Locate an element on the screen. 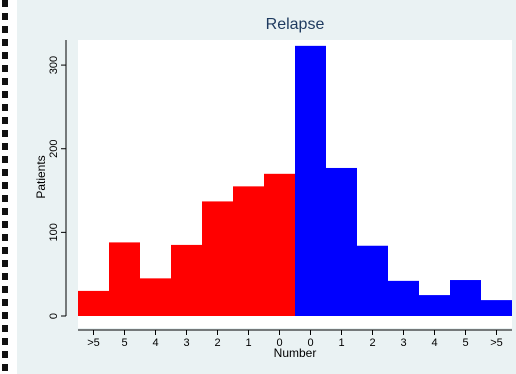  y-axis-label: Patients is located at coordinates (41, 176).